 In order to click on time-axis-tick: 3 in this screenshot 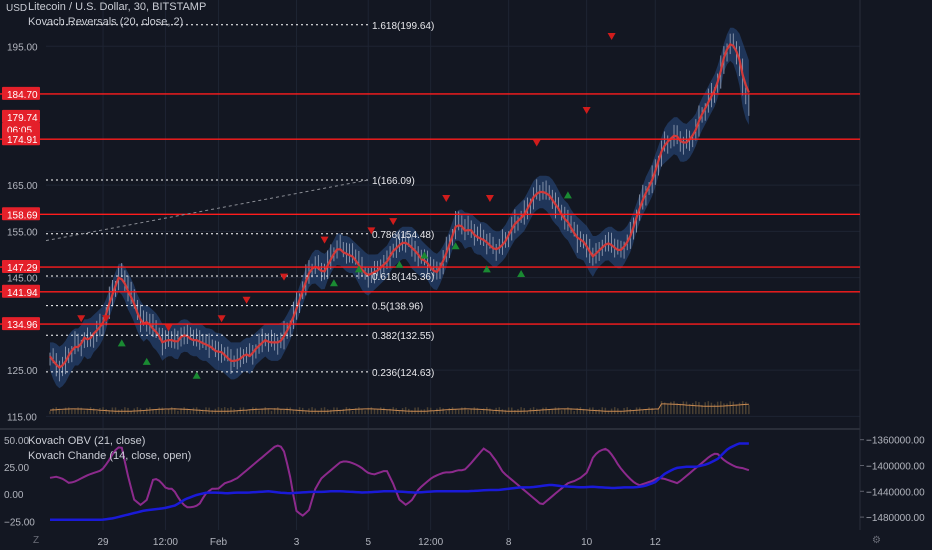, I will do `click(297, 542)`.